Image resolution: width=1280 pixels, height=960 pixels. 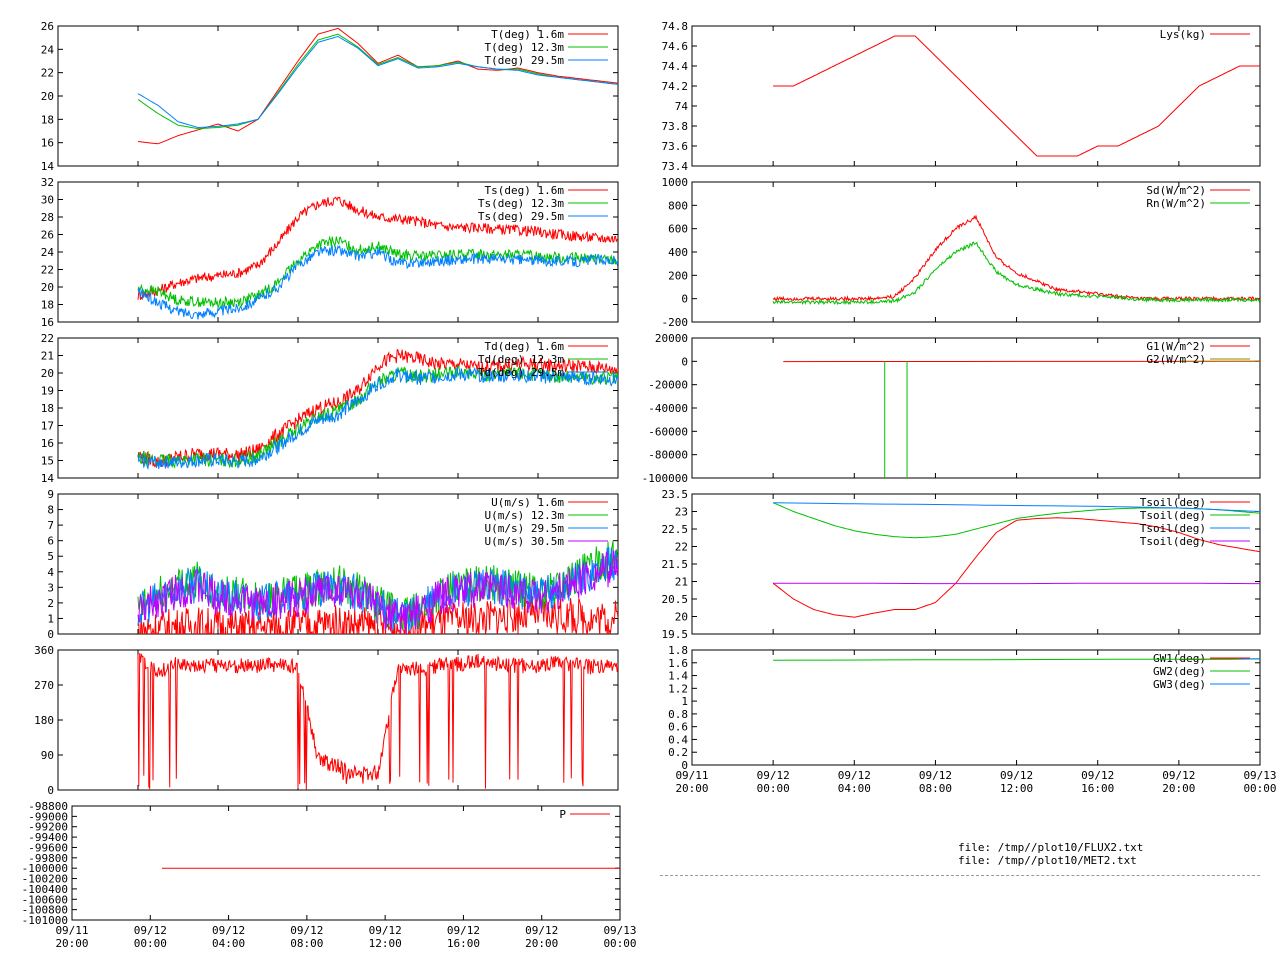 I want to click on y-tick-label: -40000, so click(x=668, y=408).